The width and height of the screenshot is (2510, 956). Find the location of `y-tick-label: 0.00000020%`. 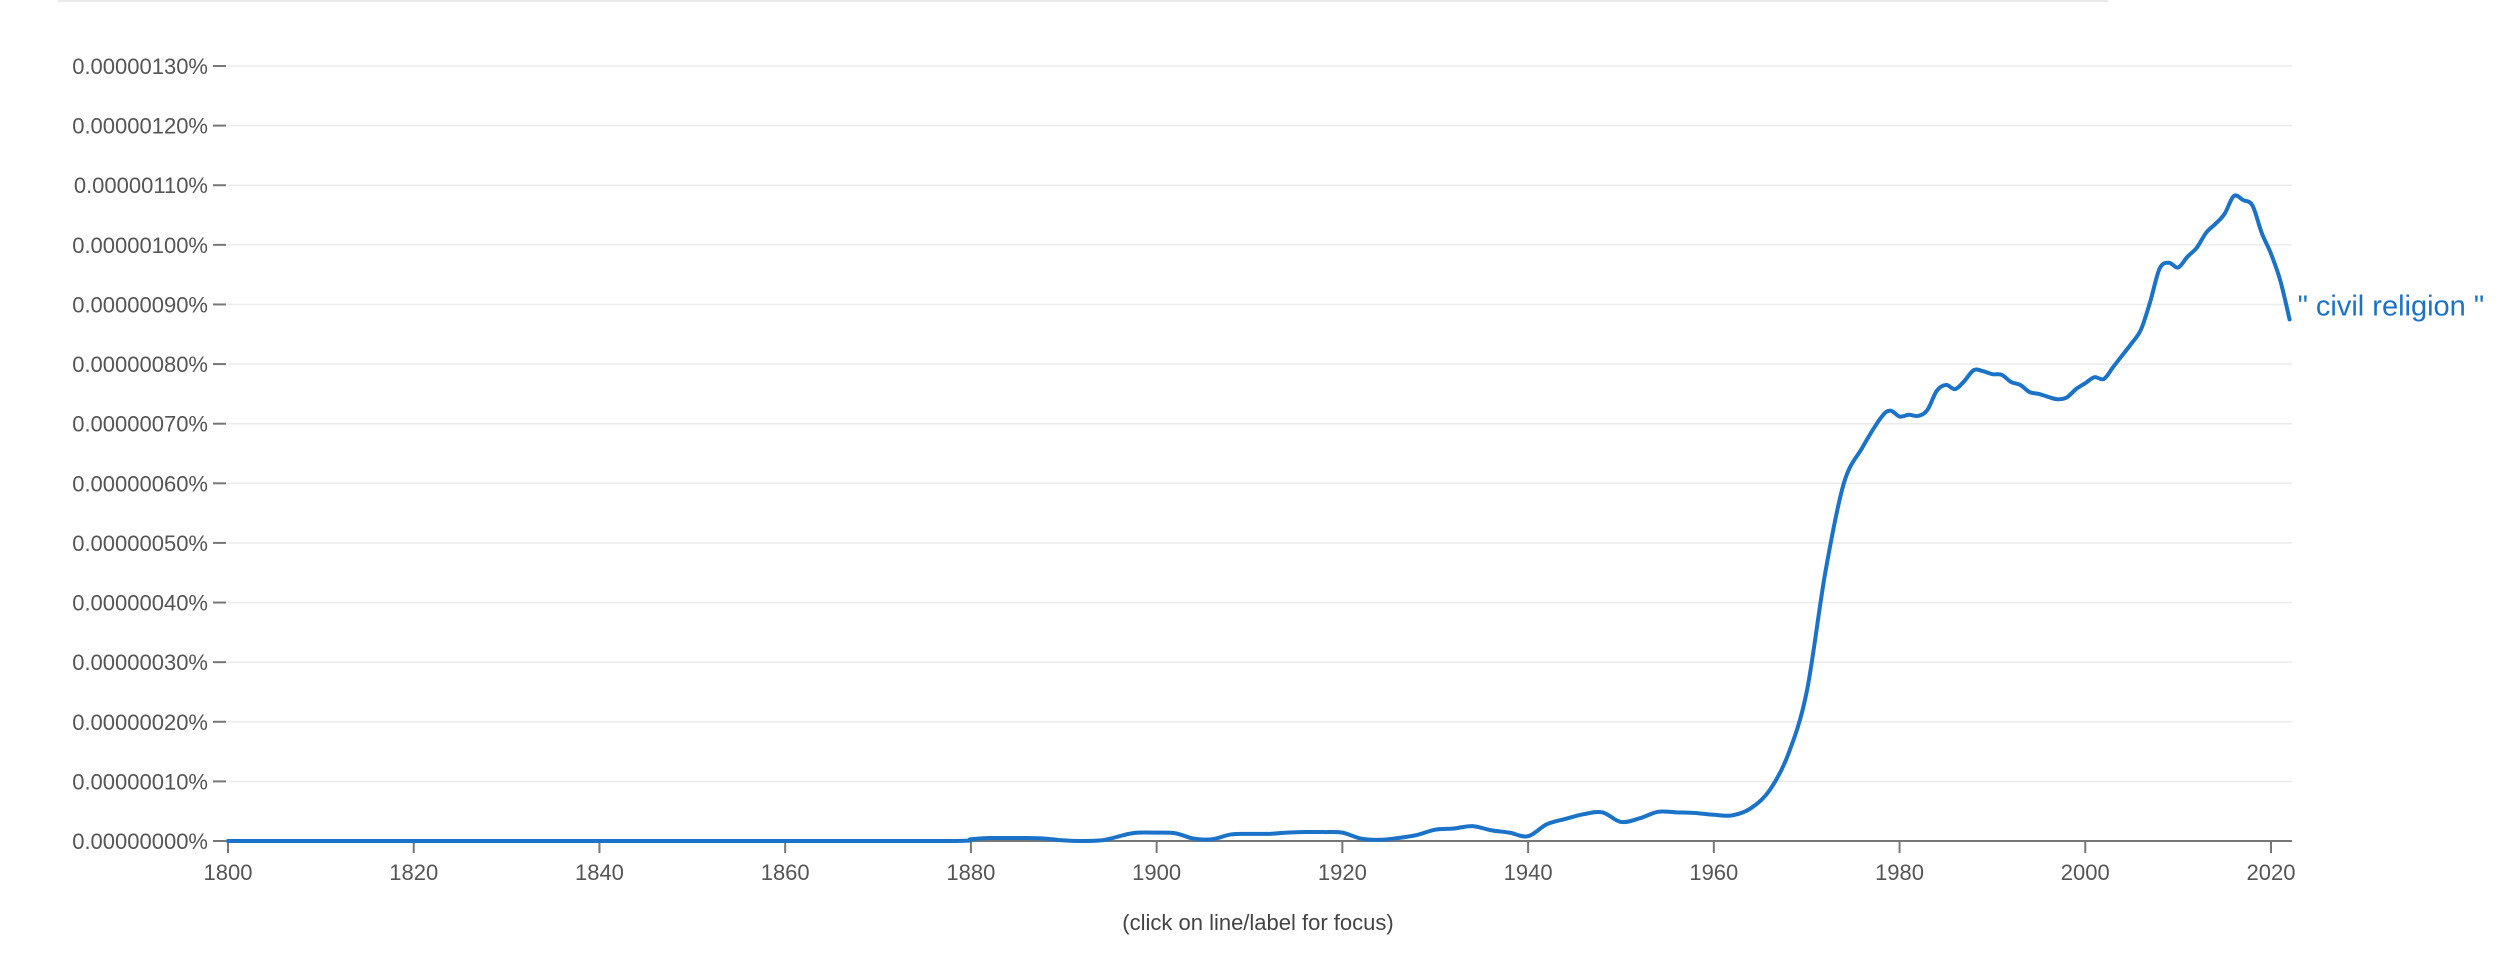

y-tick-label: 0.00000020% is located at coordinates (140, 722).